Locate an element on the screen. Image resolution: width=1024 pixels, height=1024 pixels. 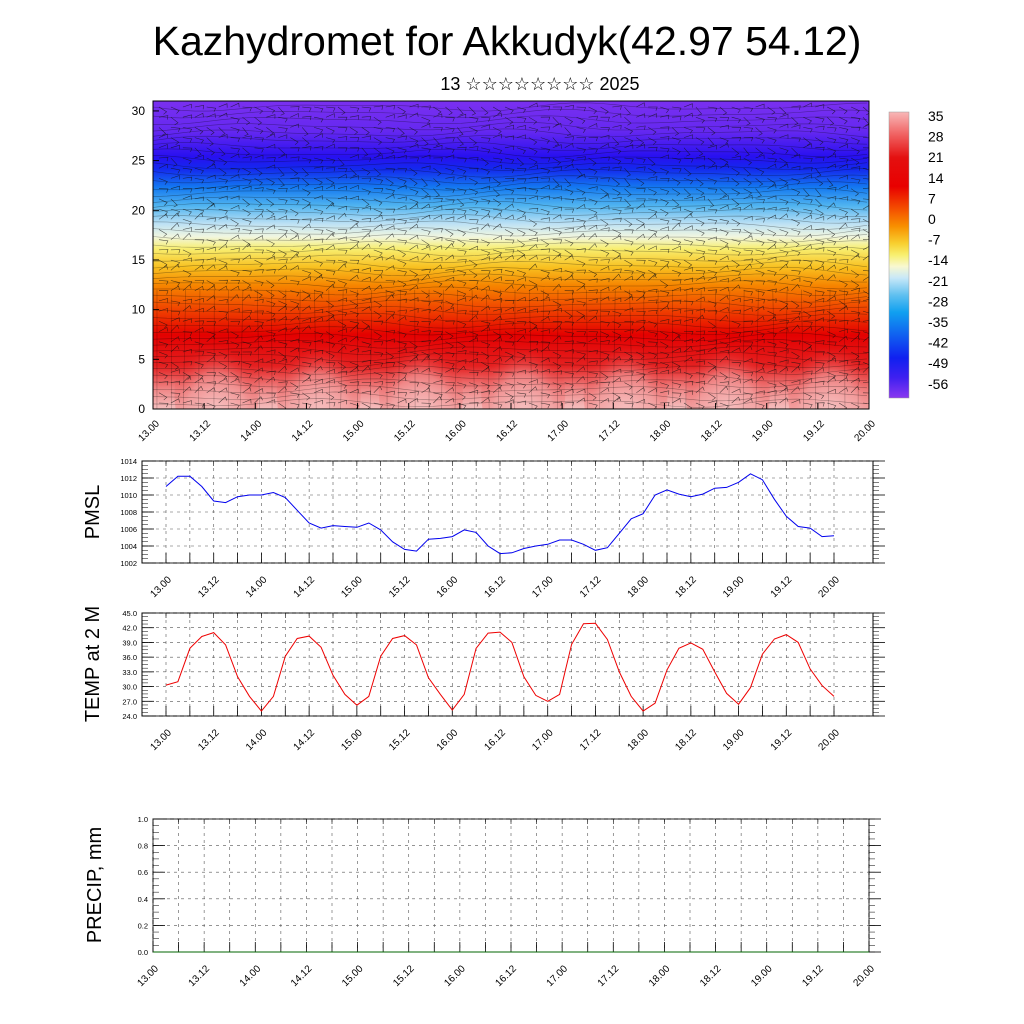
x-tick-label: 20.00 is located at coordinates (864, 976).